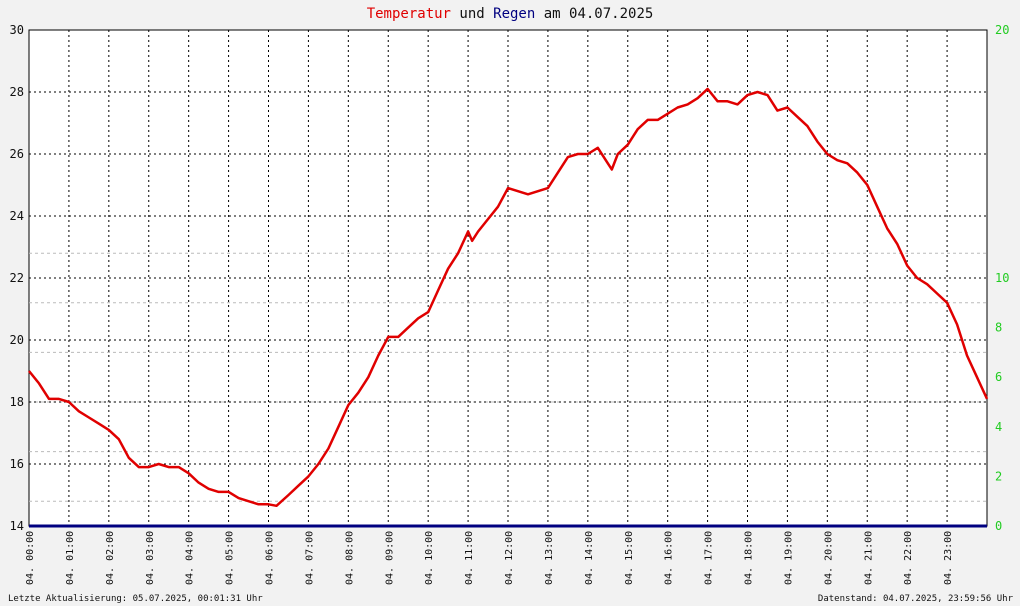  I want to click on x-tick-label: 04. 22:00, so click(908, 558).